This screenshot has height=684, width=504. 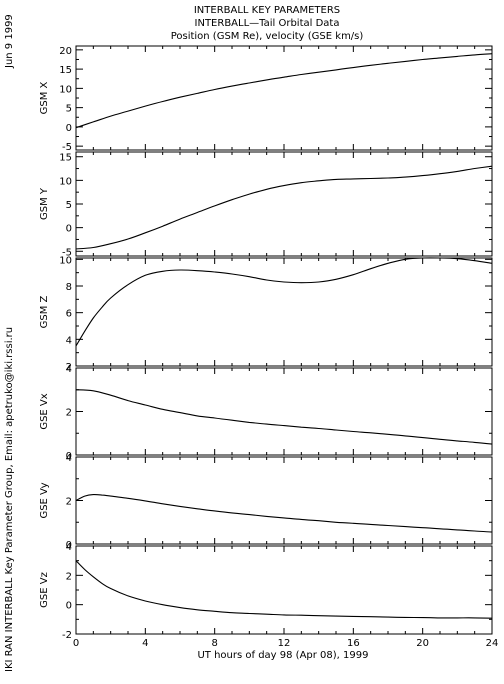 What do you see at coordinates (214, 643) in the screenshot?
I see `x-tick-label: 8` at bounding box center [214, 643].